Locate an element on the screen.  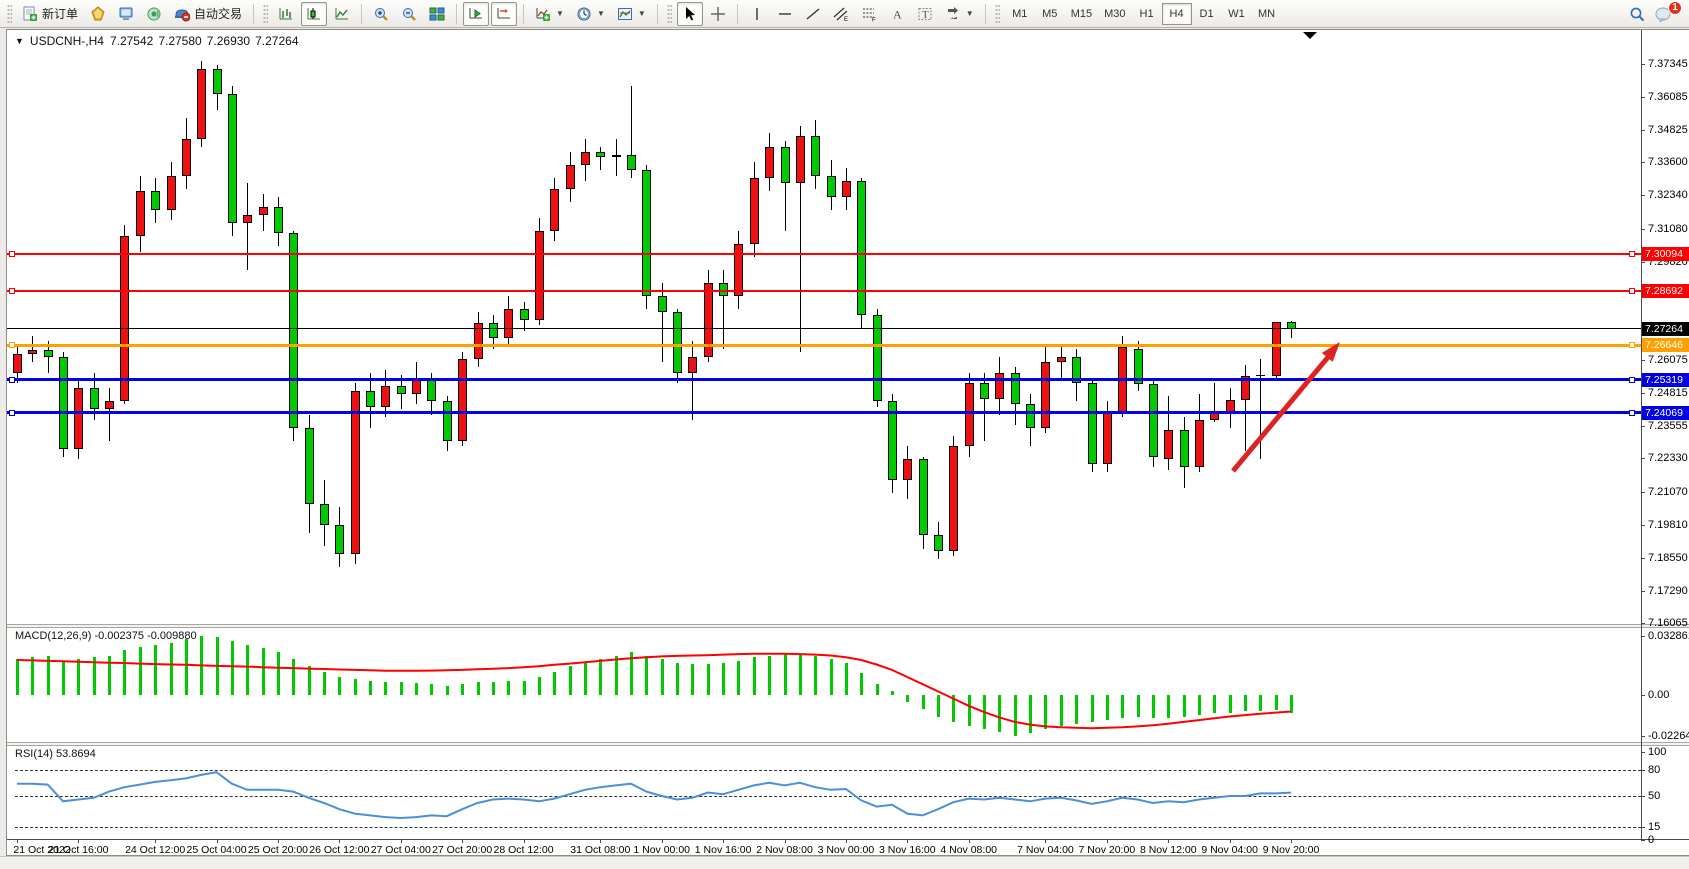
time-axis-label: 2 Nov 08:00 is located at coordinates (784, 850).